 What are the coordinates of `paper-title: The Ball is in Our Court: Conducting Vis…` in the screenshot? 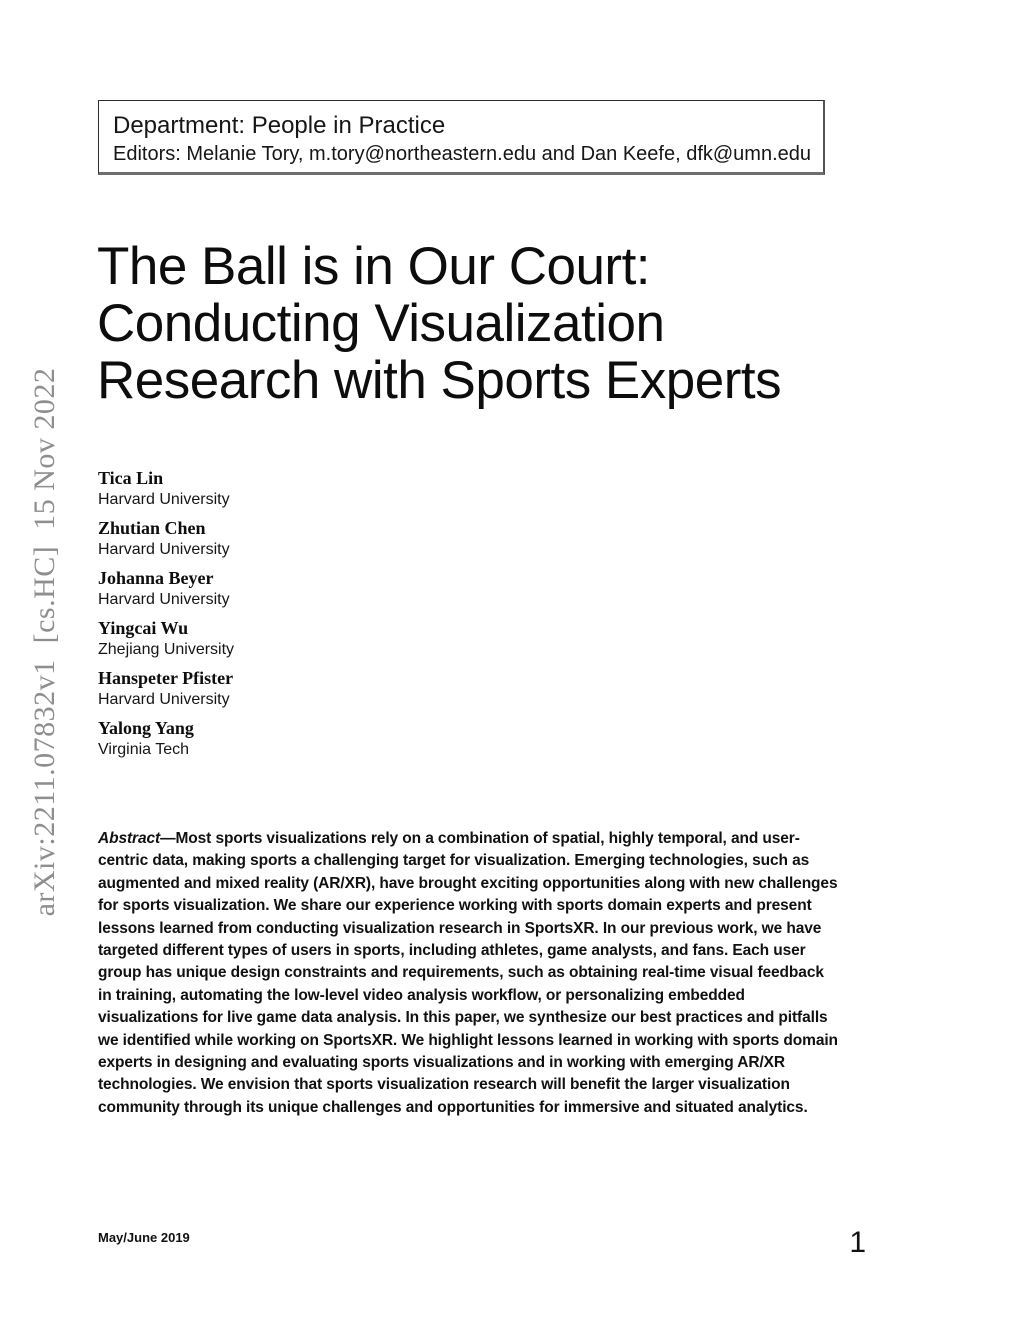 It's located at (487, 323).